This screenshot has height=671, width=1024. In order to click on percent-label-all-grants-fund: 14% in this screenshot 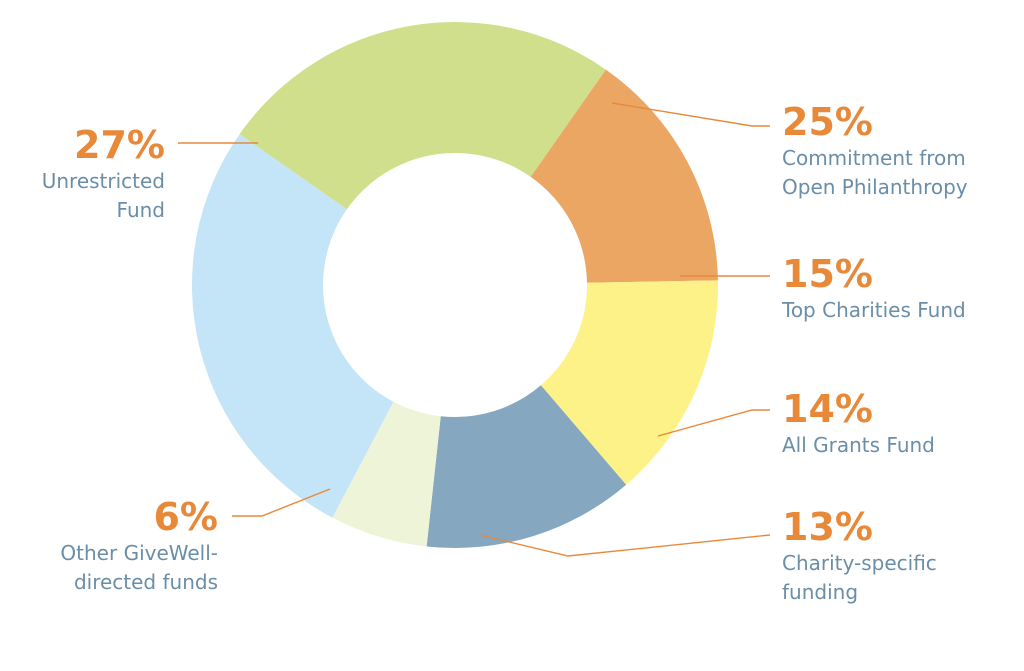, I will do `click(827, 409)`.